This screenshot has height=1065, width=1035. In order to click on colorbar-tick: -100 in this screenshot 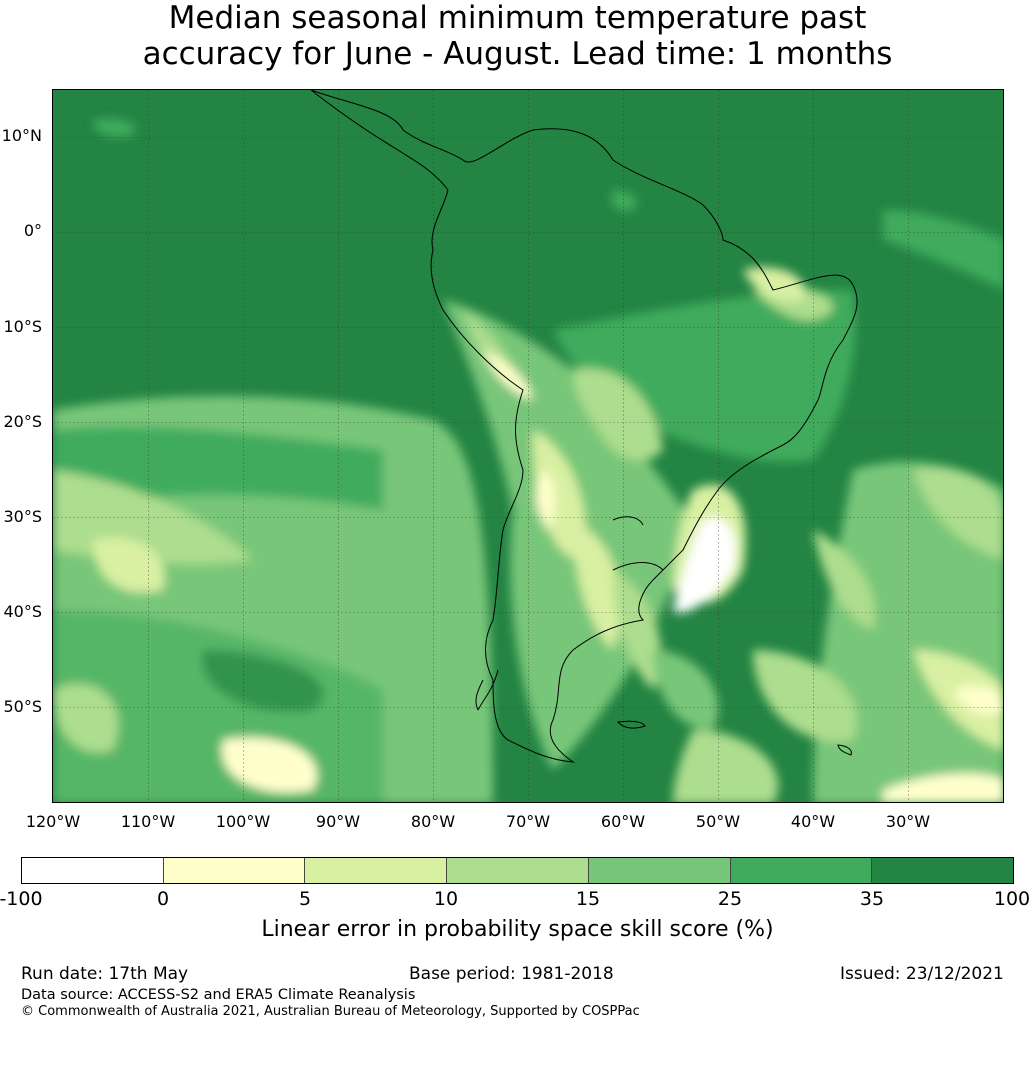, I will do `click(21, 899)`.